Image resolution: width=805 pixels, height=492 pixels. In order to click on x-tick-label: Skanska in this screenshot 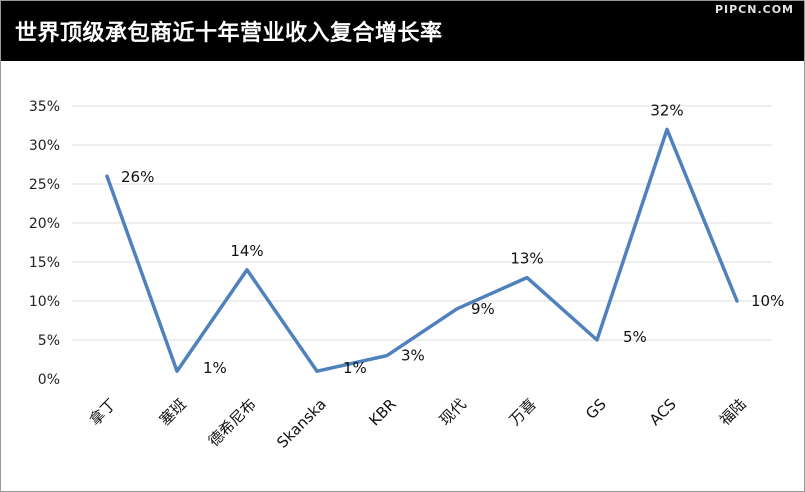, I will do `click(301, 423)`.